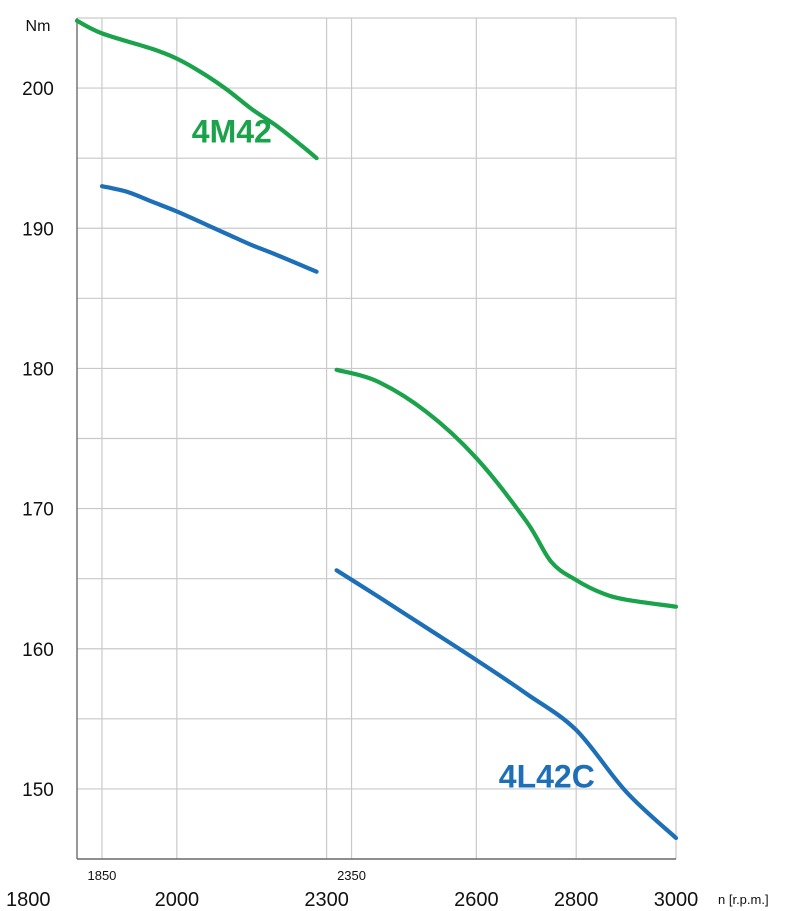  Describe the element at coordinates (38, 790) in the screenshot. I see `y-tick-label-150: 150` at that location.